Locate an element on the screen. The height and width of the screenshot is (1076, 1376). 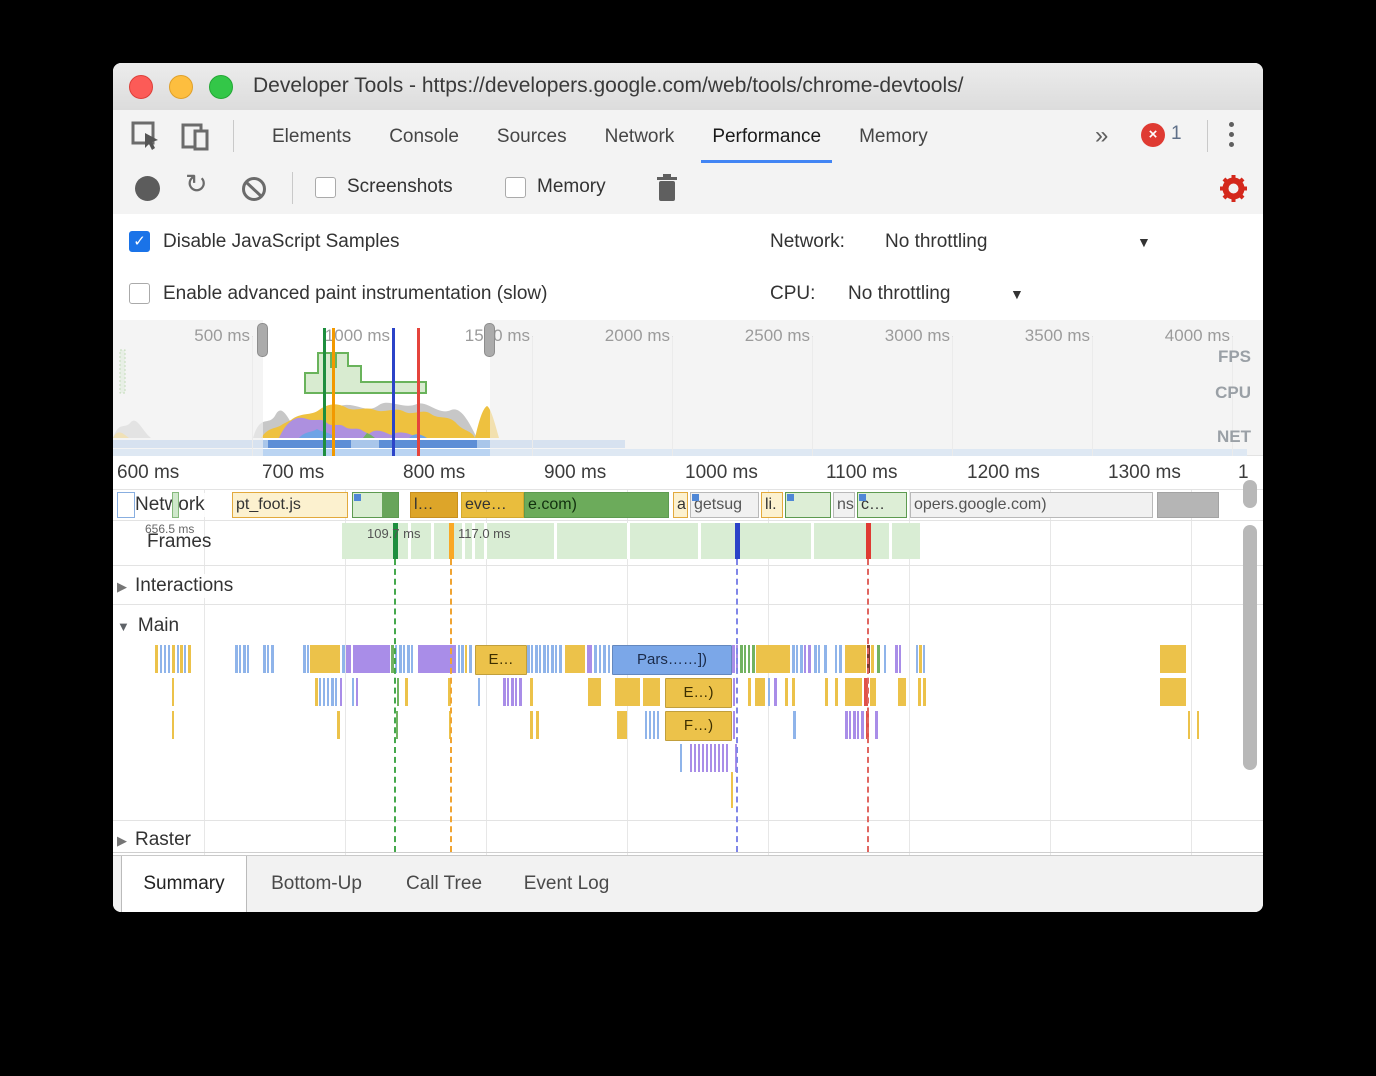
network-request-bar: opers.google.com) is located at coordinates (1031, 505).